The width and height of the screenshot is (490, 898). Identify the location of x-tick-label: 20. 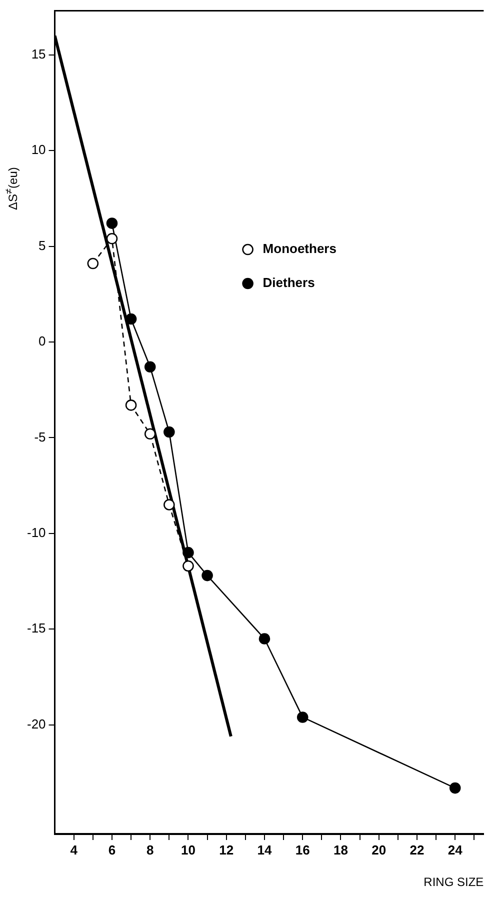
(379, 850).